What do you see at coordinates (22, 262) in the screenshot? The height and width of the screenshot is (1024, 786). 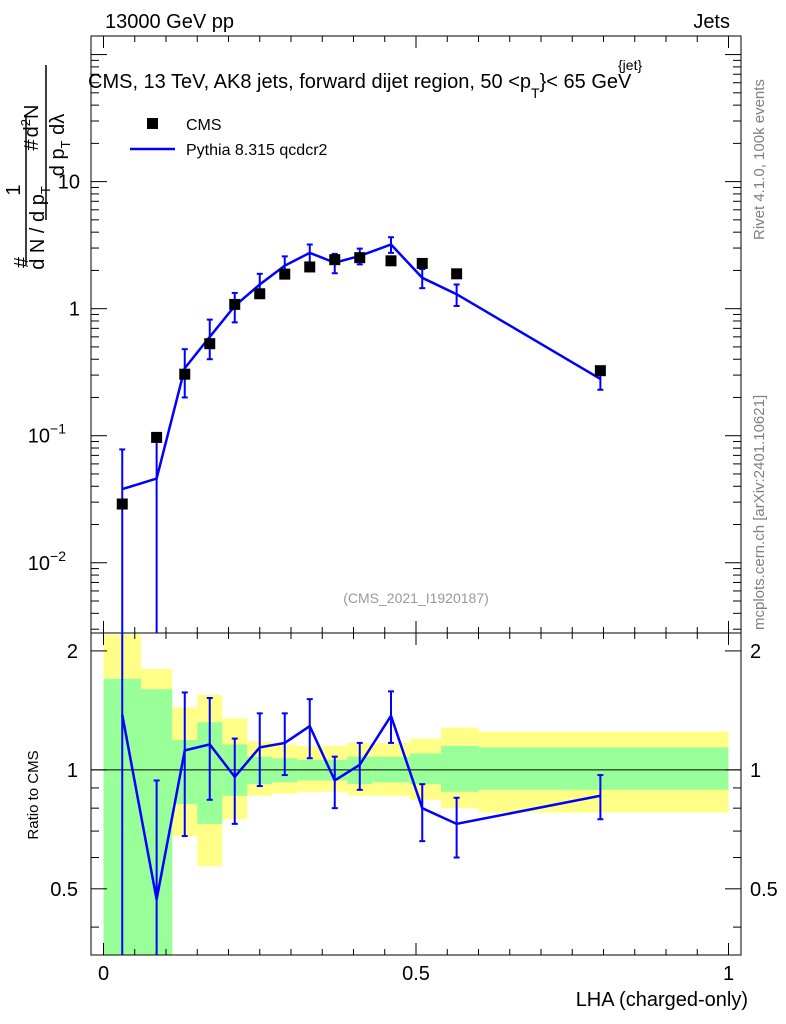 I see `y-label-hash-1: #` at bounding box center [22, 262].